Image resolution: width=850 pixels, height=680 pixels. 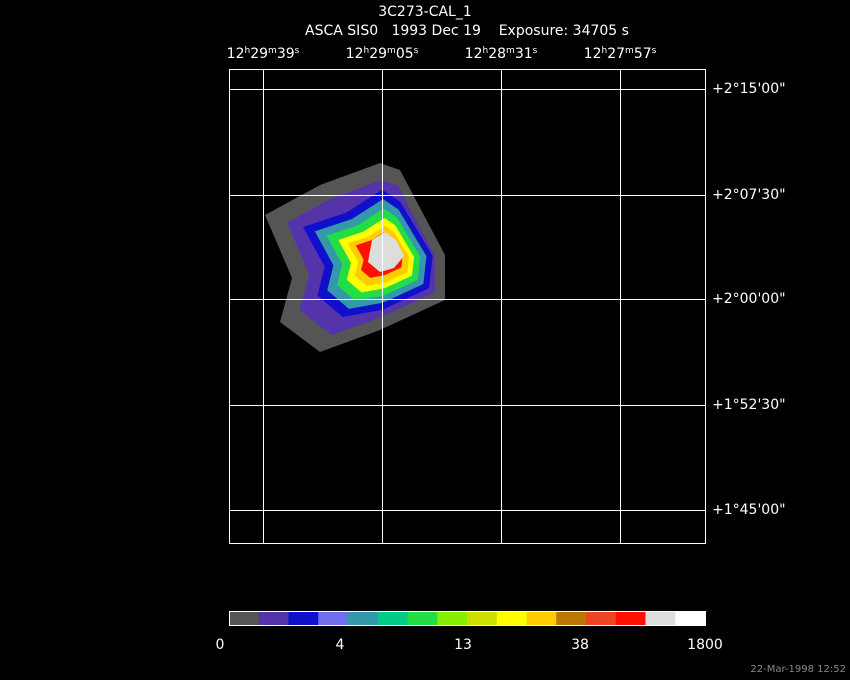 I want to click on colorbar-label: 4, so click(x=340, y=645).